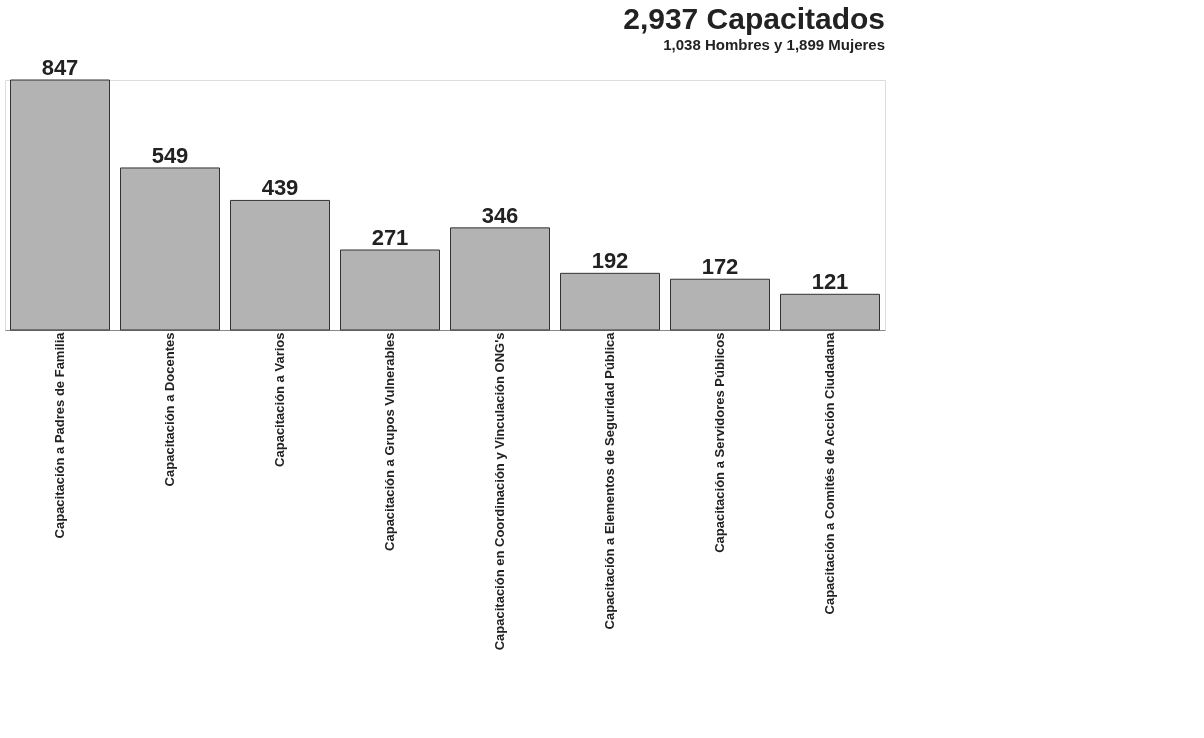  I want to click on x-tick-label: Capacitación a Docentes, so click(169, 409).